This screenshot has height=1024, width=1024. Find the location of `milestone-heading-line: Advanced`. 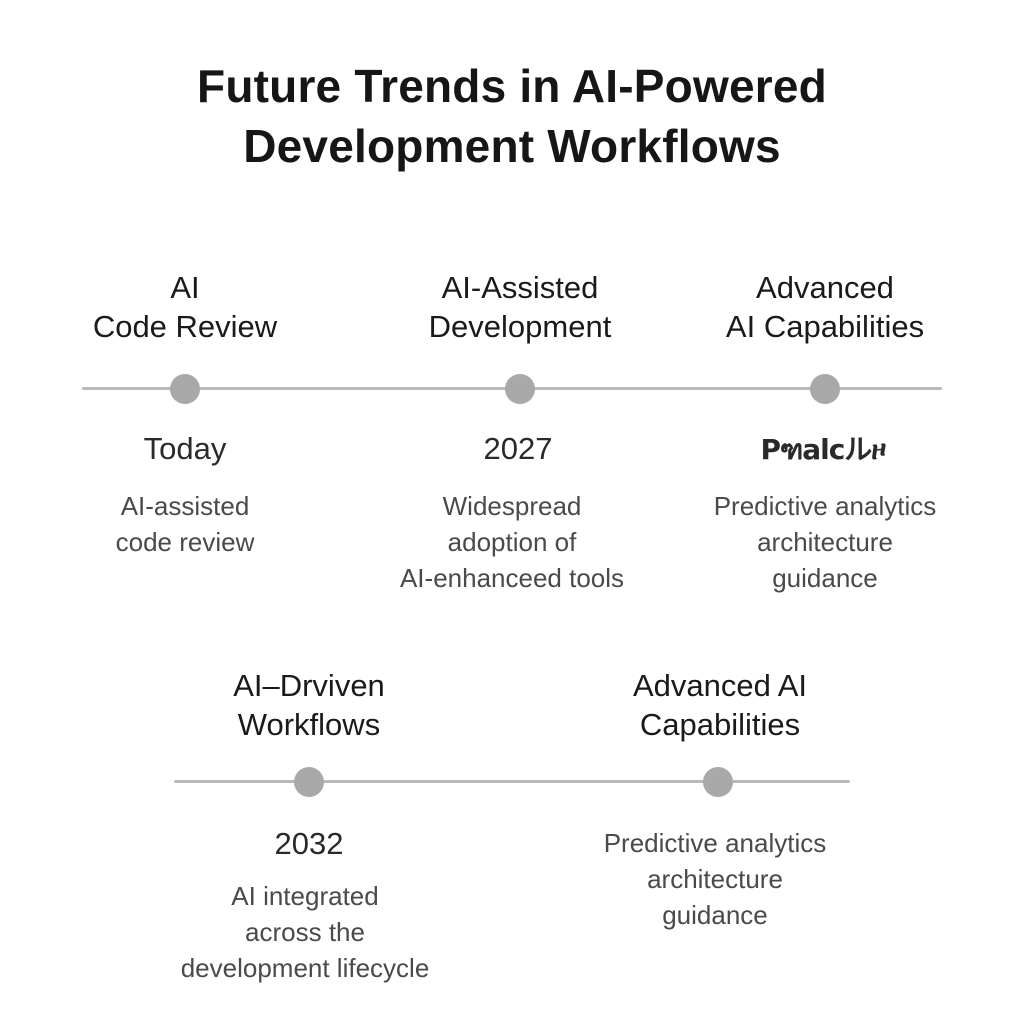

milestone-heading-line: Advanced is located at coordinates (825, 287).